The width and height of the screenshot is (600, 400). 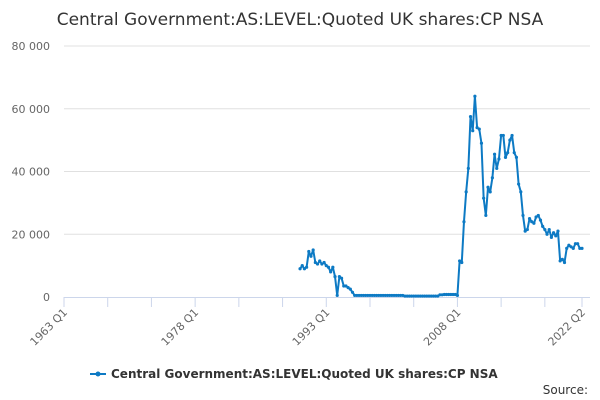 What do you see at coordinates (49, 327) in the screenshot?
I see `x-tick-label: 1963 Q1` at bounding box center [49, 327].